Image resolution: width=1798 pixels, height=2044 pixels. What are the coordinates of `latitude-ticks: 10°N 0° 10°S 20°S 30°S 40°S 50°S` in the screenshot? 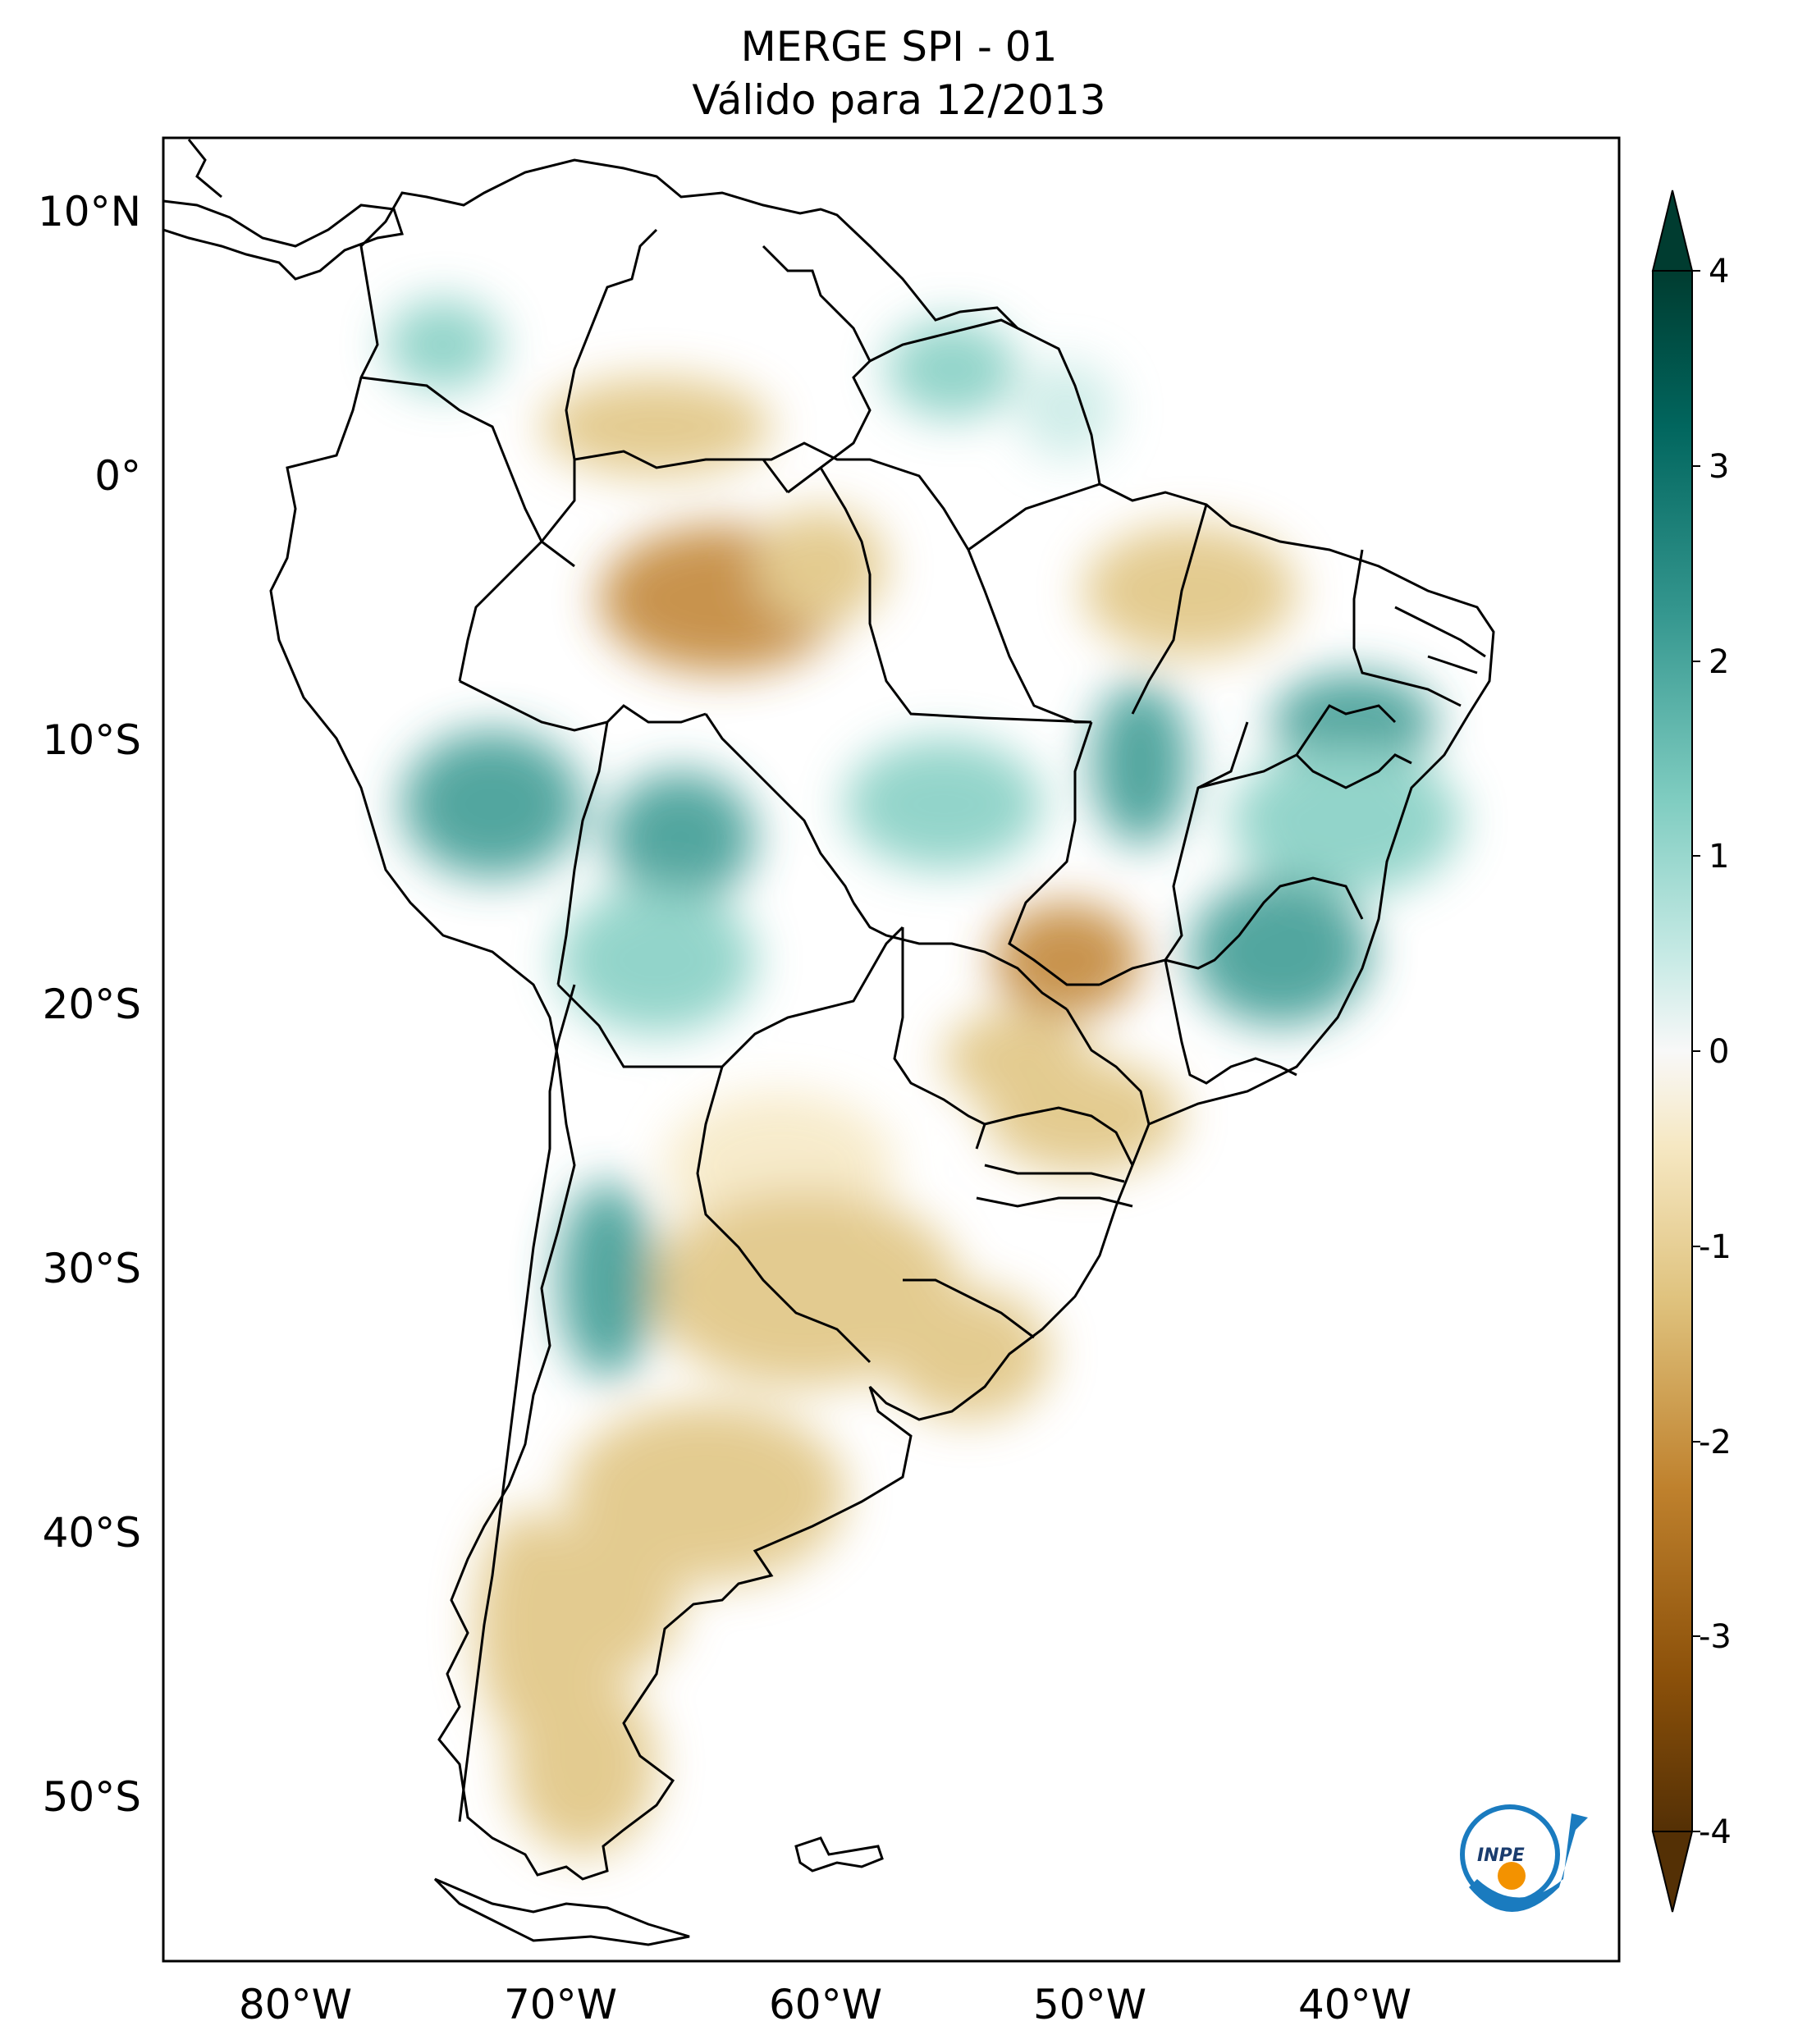 It's located at (89, 1004).